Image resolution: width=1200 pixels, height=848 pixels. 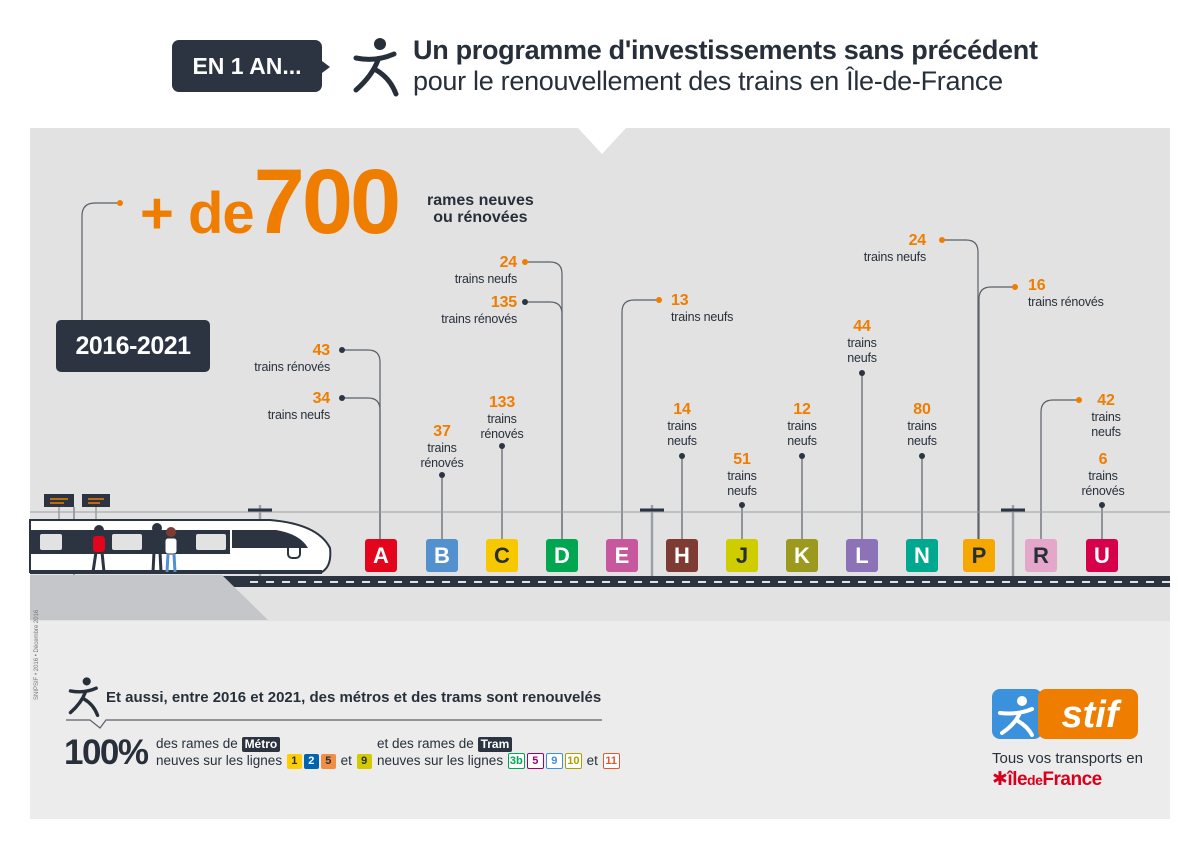 What do you see at coordinates (485, 270) in the screenshot?
I see `line-d-new-label: 24 trains neufs` at bounding box center [485, 270].